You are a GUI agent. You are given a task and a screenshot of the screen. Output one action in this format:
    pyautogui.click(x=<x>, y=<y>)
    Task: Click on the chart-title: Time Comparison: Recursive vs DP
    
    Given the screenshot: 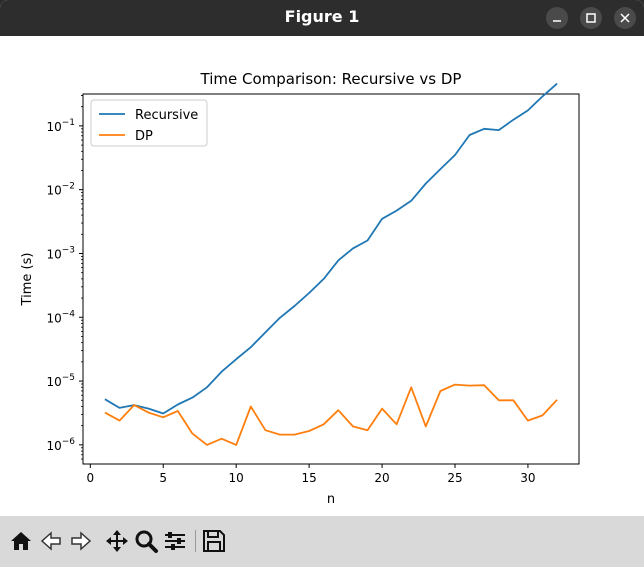 What is the action you would take?
    pyautogui.click(x=331, y=79)
    